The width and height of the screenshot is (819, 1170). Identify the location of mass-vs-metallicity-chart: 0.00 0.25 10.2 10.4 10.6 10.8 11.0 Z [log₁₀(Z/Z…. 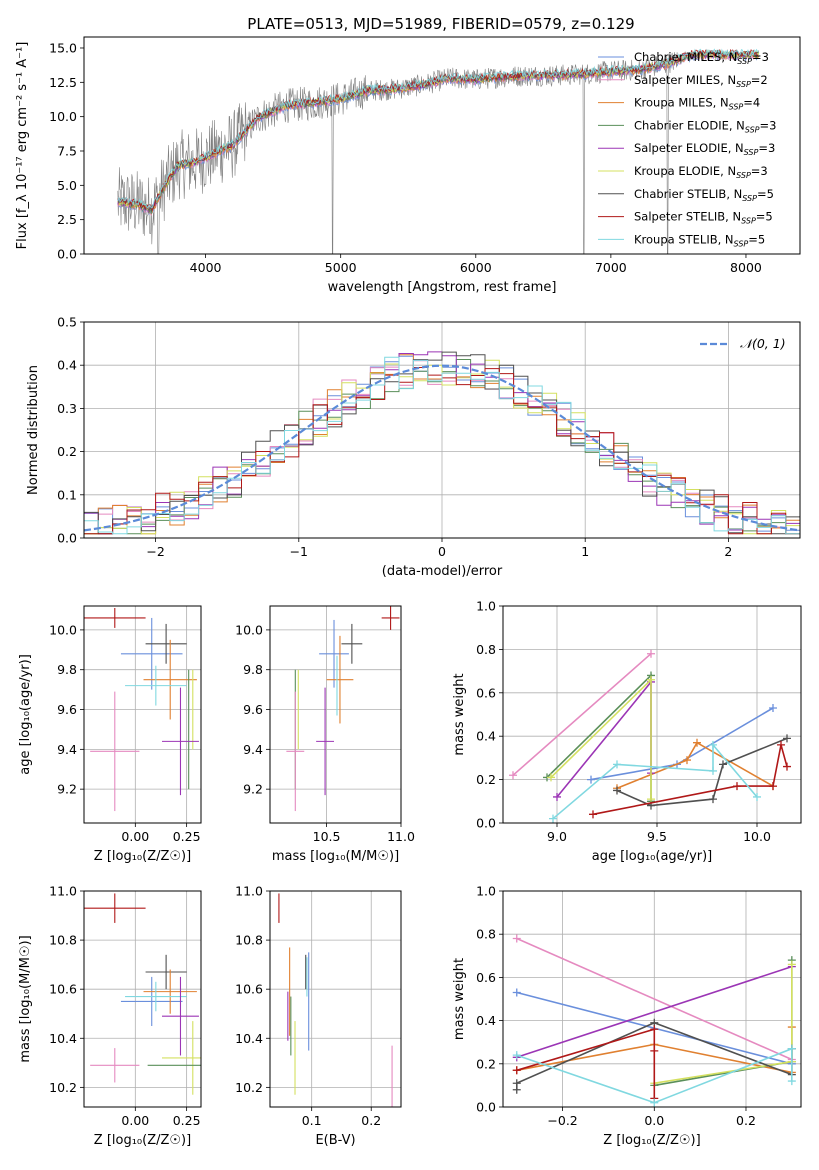
(110, 1016).